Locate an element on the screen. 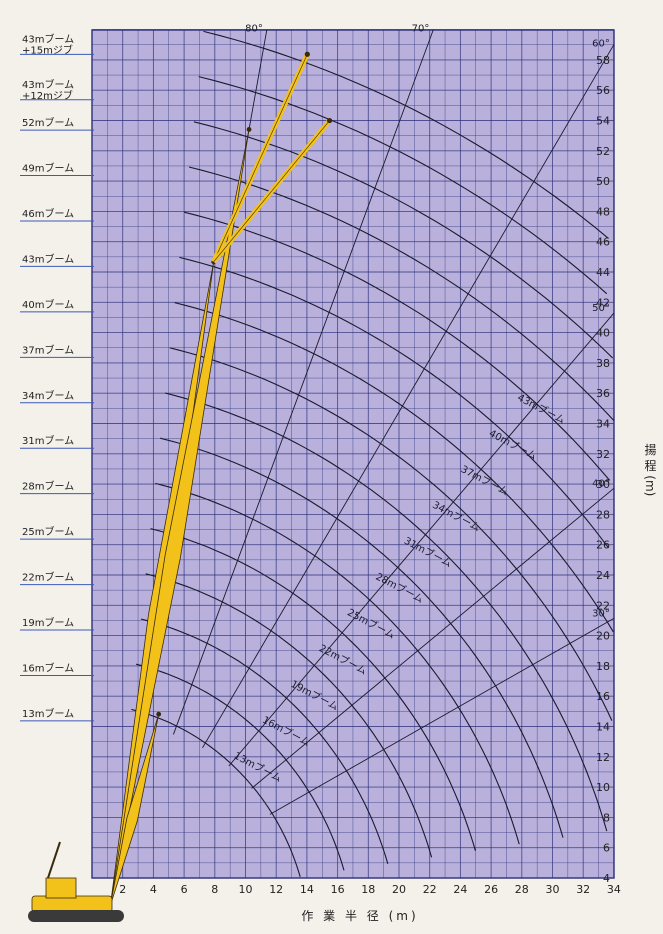 This screenshot has height=934, width=663. y-tick-label: 40 is located at coordinates (603, 333).